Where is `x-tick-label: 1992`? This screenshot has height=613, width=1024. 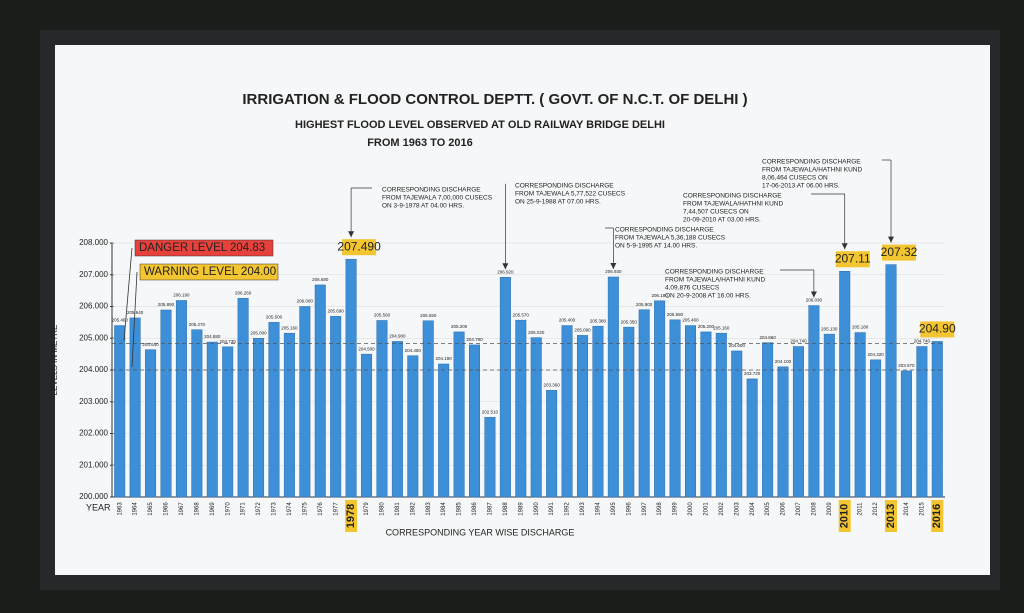
x-tick-label: 1992 is located at coordinates (568, 509).